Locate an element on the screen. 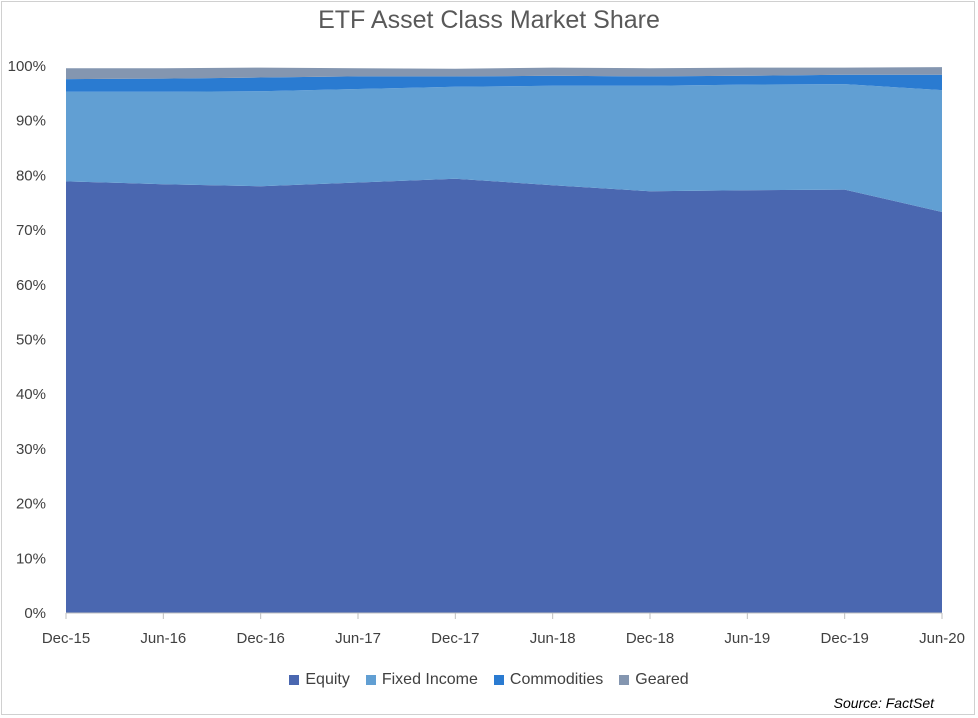  legend-label: Geared is located at coordinates (662, 679).